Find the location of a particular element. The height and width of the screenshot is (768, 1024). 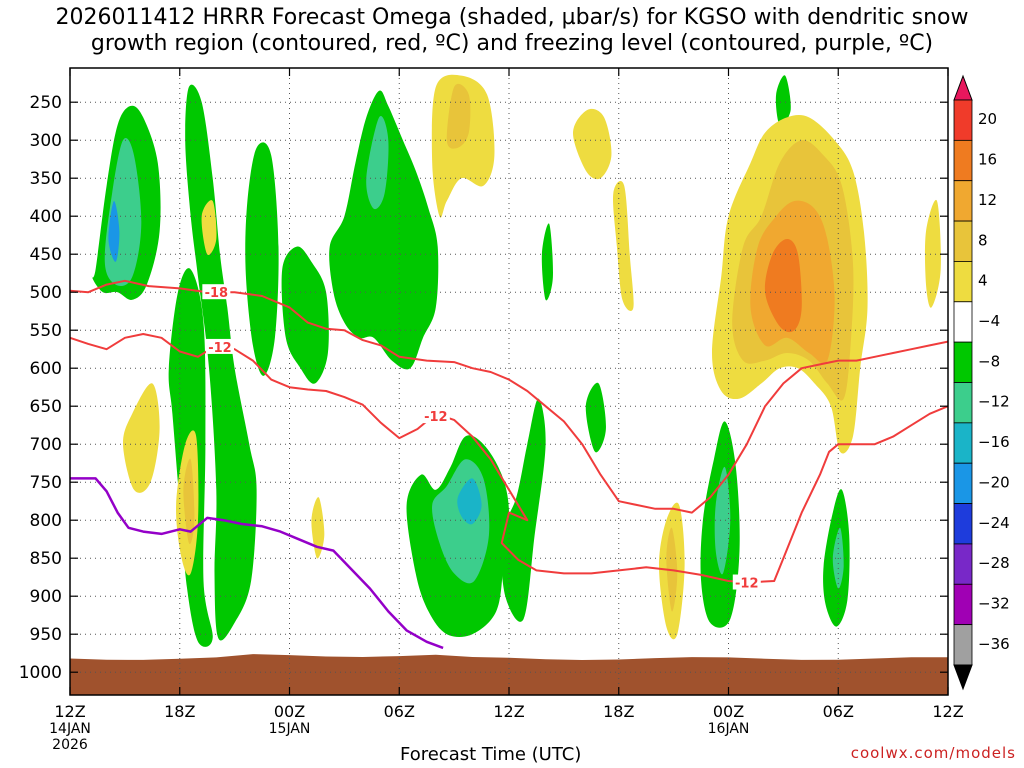

x-tick-label-42: 06Z is located at coordinates (838, 711).